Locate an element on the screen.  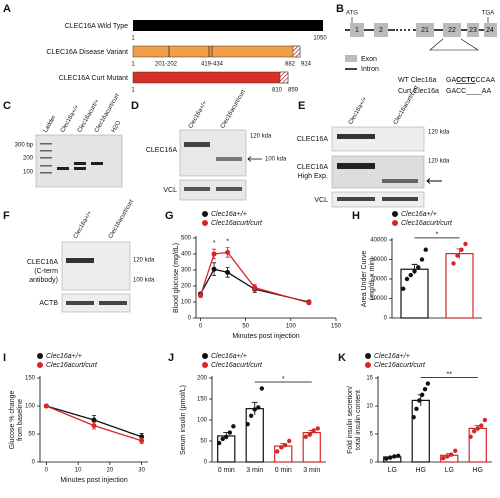
y-tick-label: 20000 is located at coordinates (378, 280).